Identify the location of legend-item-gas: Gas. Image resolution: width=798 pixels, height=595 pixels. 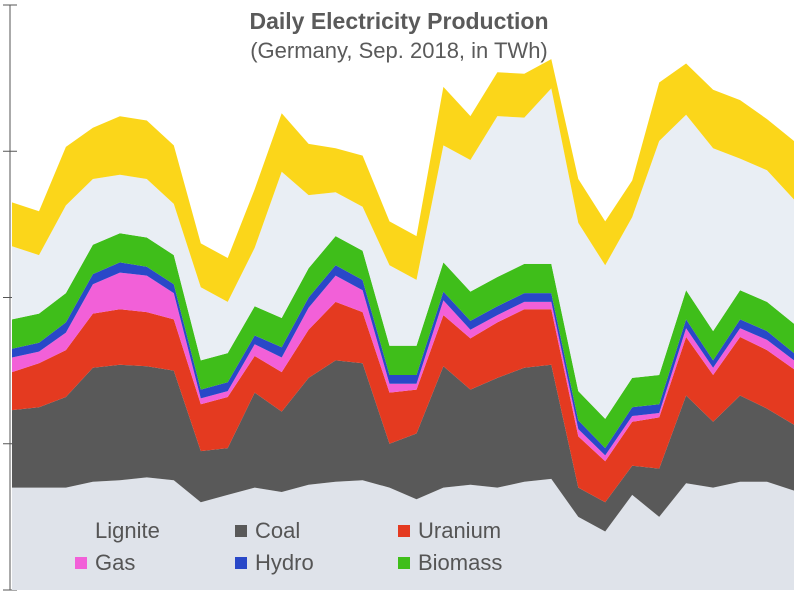
(105, 563).